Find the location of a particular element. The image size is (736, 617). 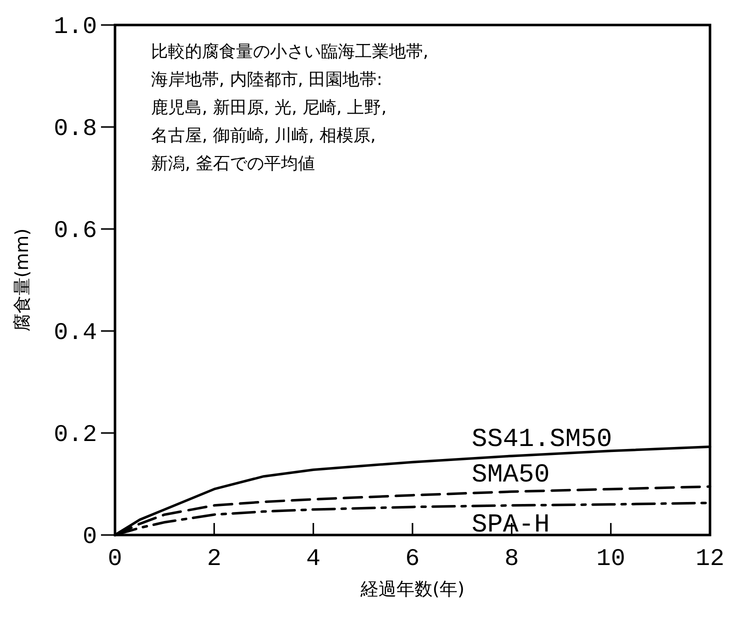

annotation: 比較的腐食量の小さい臨海工業地帯, 海岸地帯, 内陸都市, 田園地帯: 鹿児島, 新田原, 光, 尼崎, 上野, 名古屋, 御前崎, 川崎, 相模原, 新潟, 釜石での平均値 is located at coordinates (289, 108).